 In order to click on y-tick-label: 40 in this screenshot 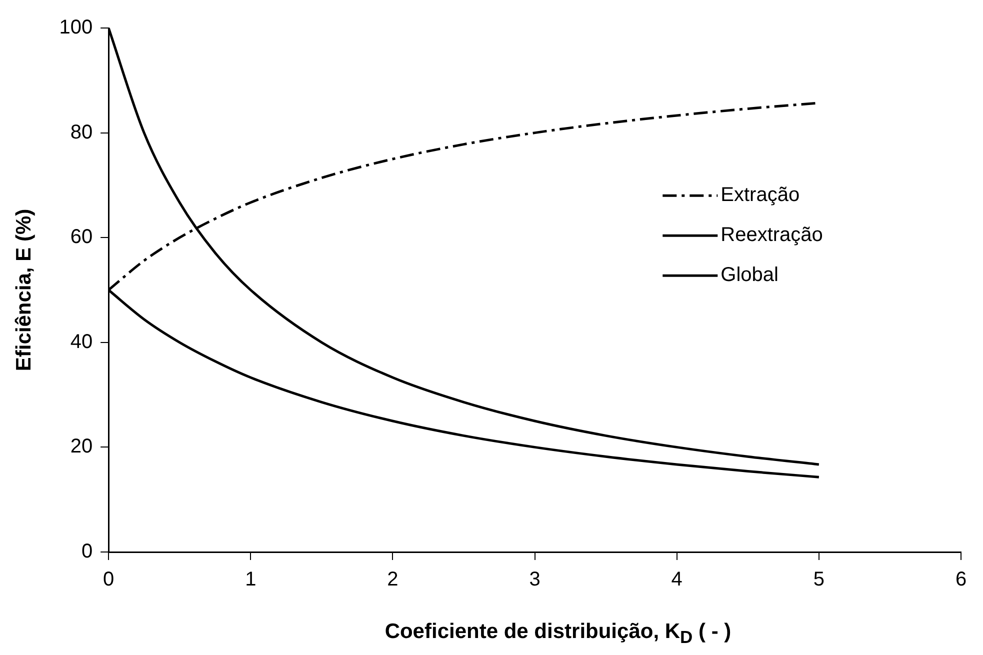, I will do `click(81, 341)`.